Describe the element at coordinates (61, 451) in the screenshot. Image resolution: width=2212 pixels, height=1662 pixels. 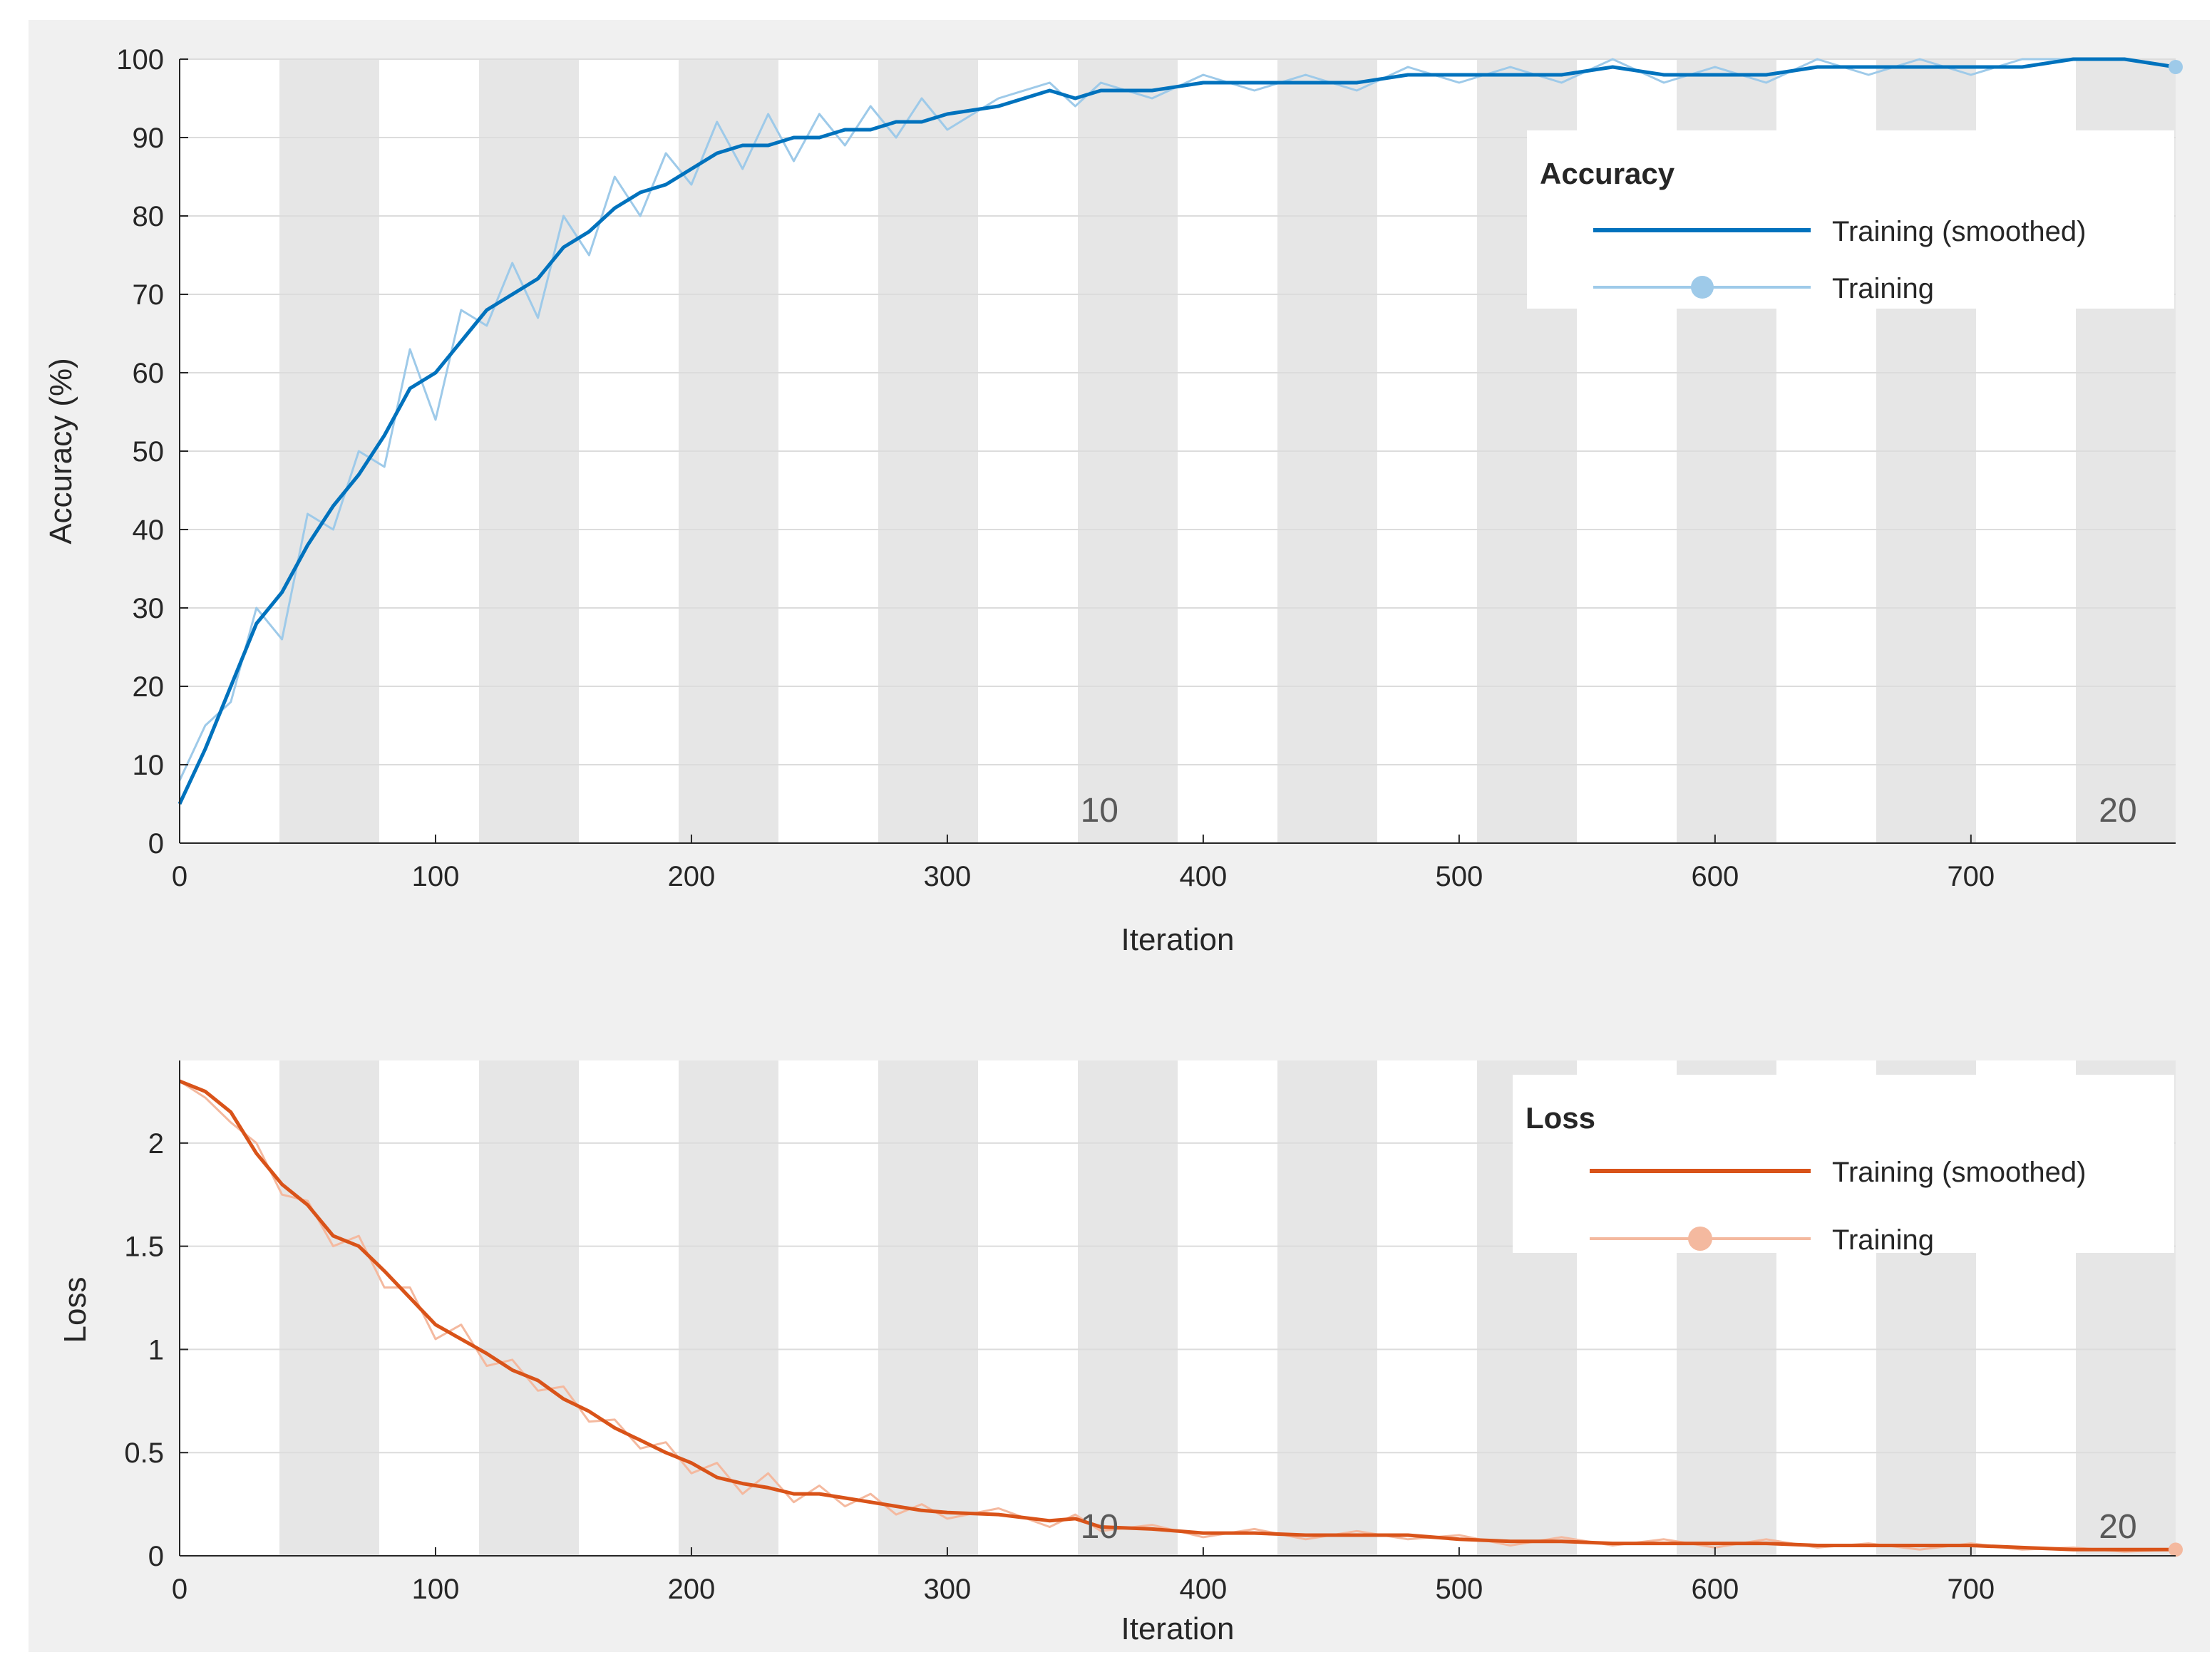
I see `accuracy-y-axis-label: Accuracy (%)` at that location.